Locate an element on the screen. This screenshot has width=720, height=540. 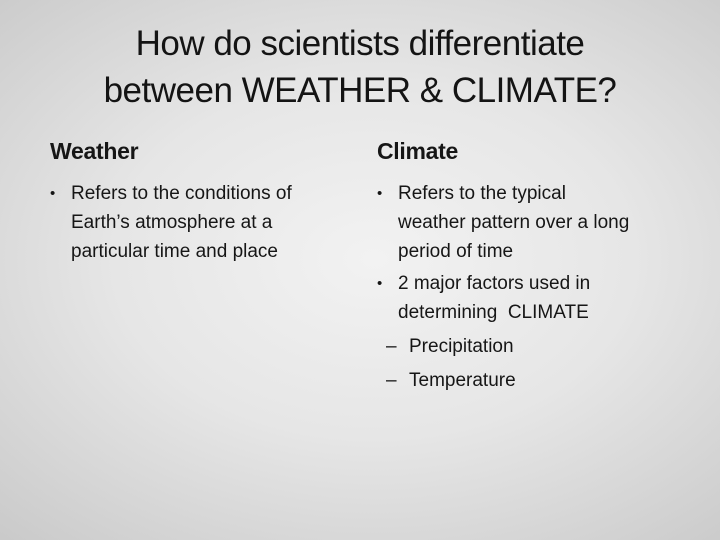
sub-bullet-text: Precipitation is located at coordinates (461, 346).